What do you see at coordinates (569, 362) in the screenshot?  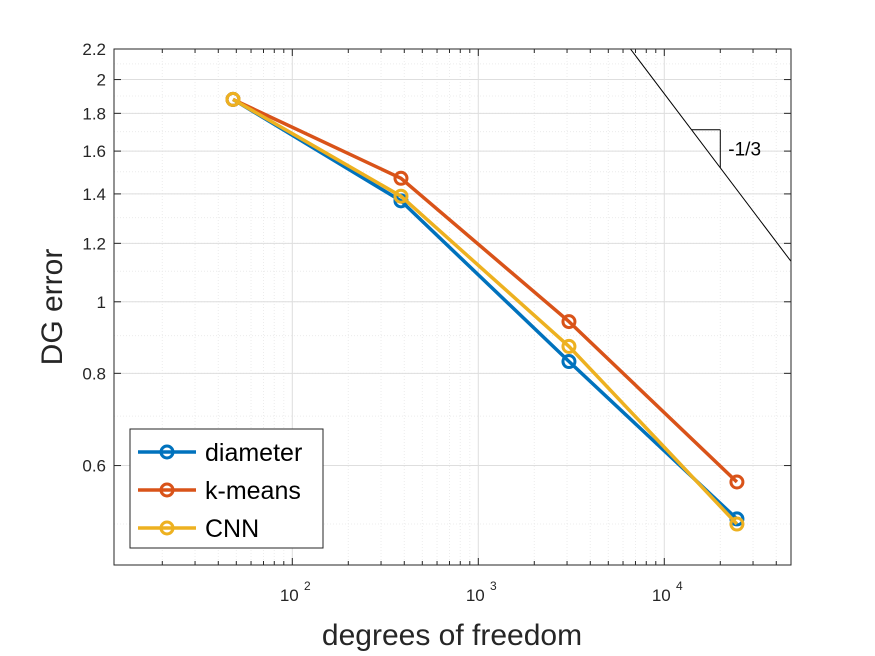 I see `data-point-diameter` at bounding box center [569, 362].